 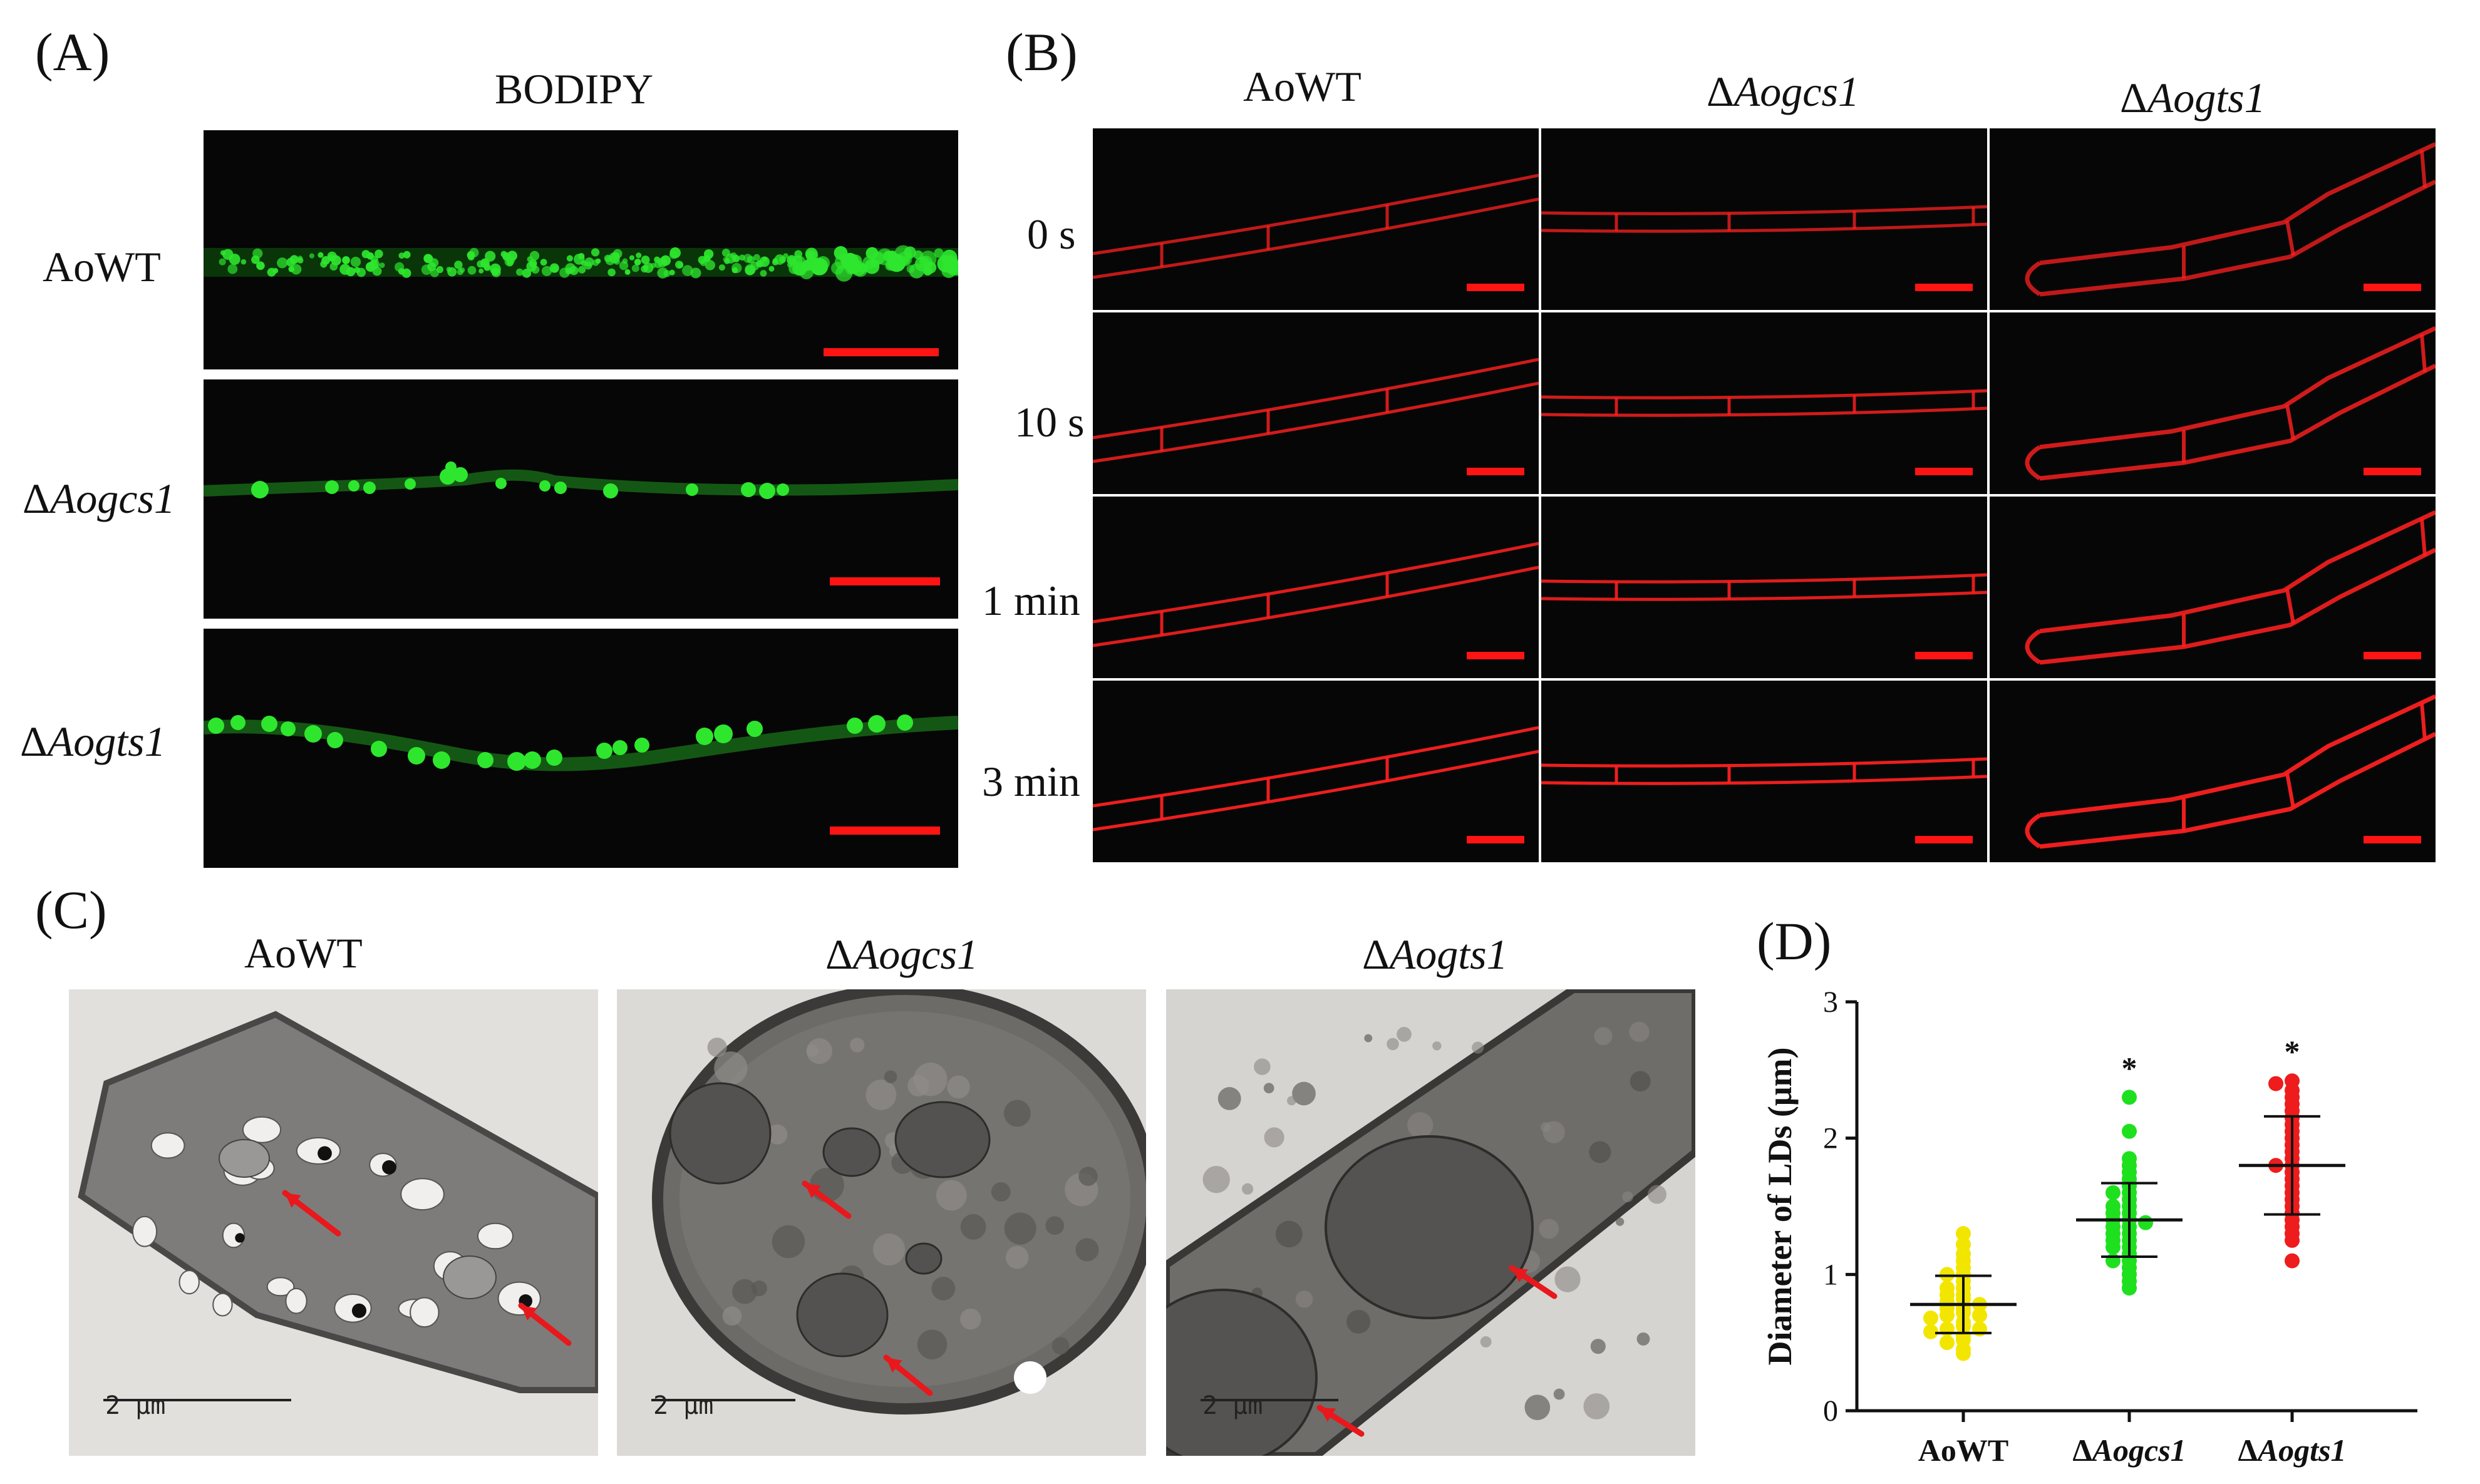 What do you see at coordinates (581, 483) in the screenshot?
I see `hypha` at bounding box center [581, 483].